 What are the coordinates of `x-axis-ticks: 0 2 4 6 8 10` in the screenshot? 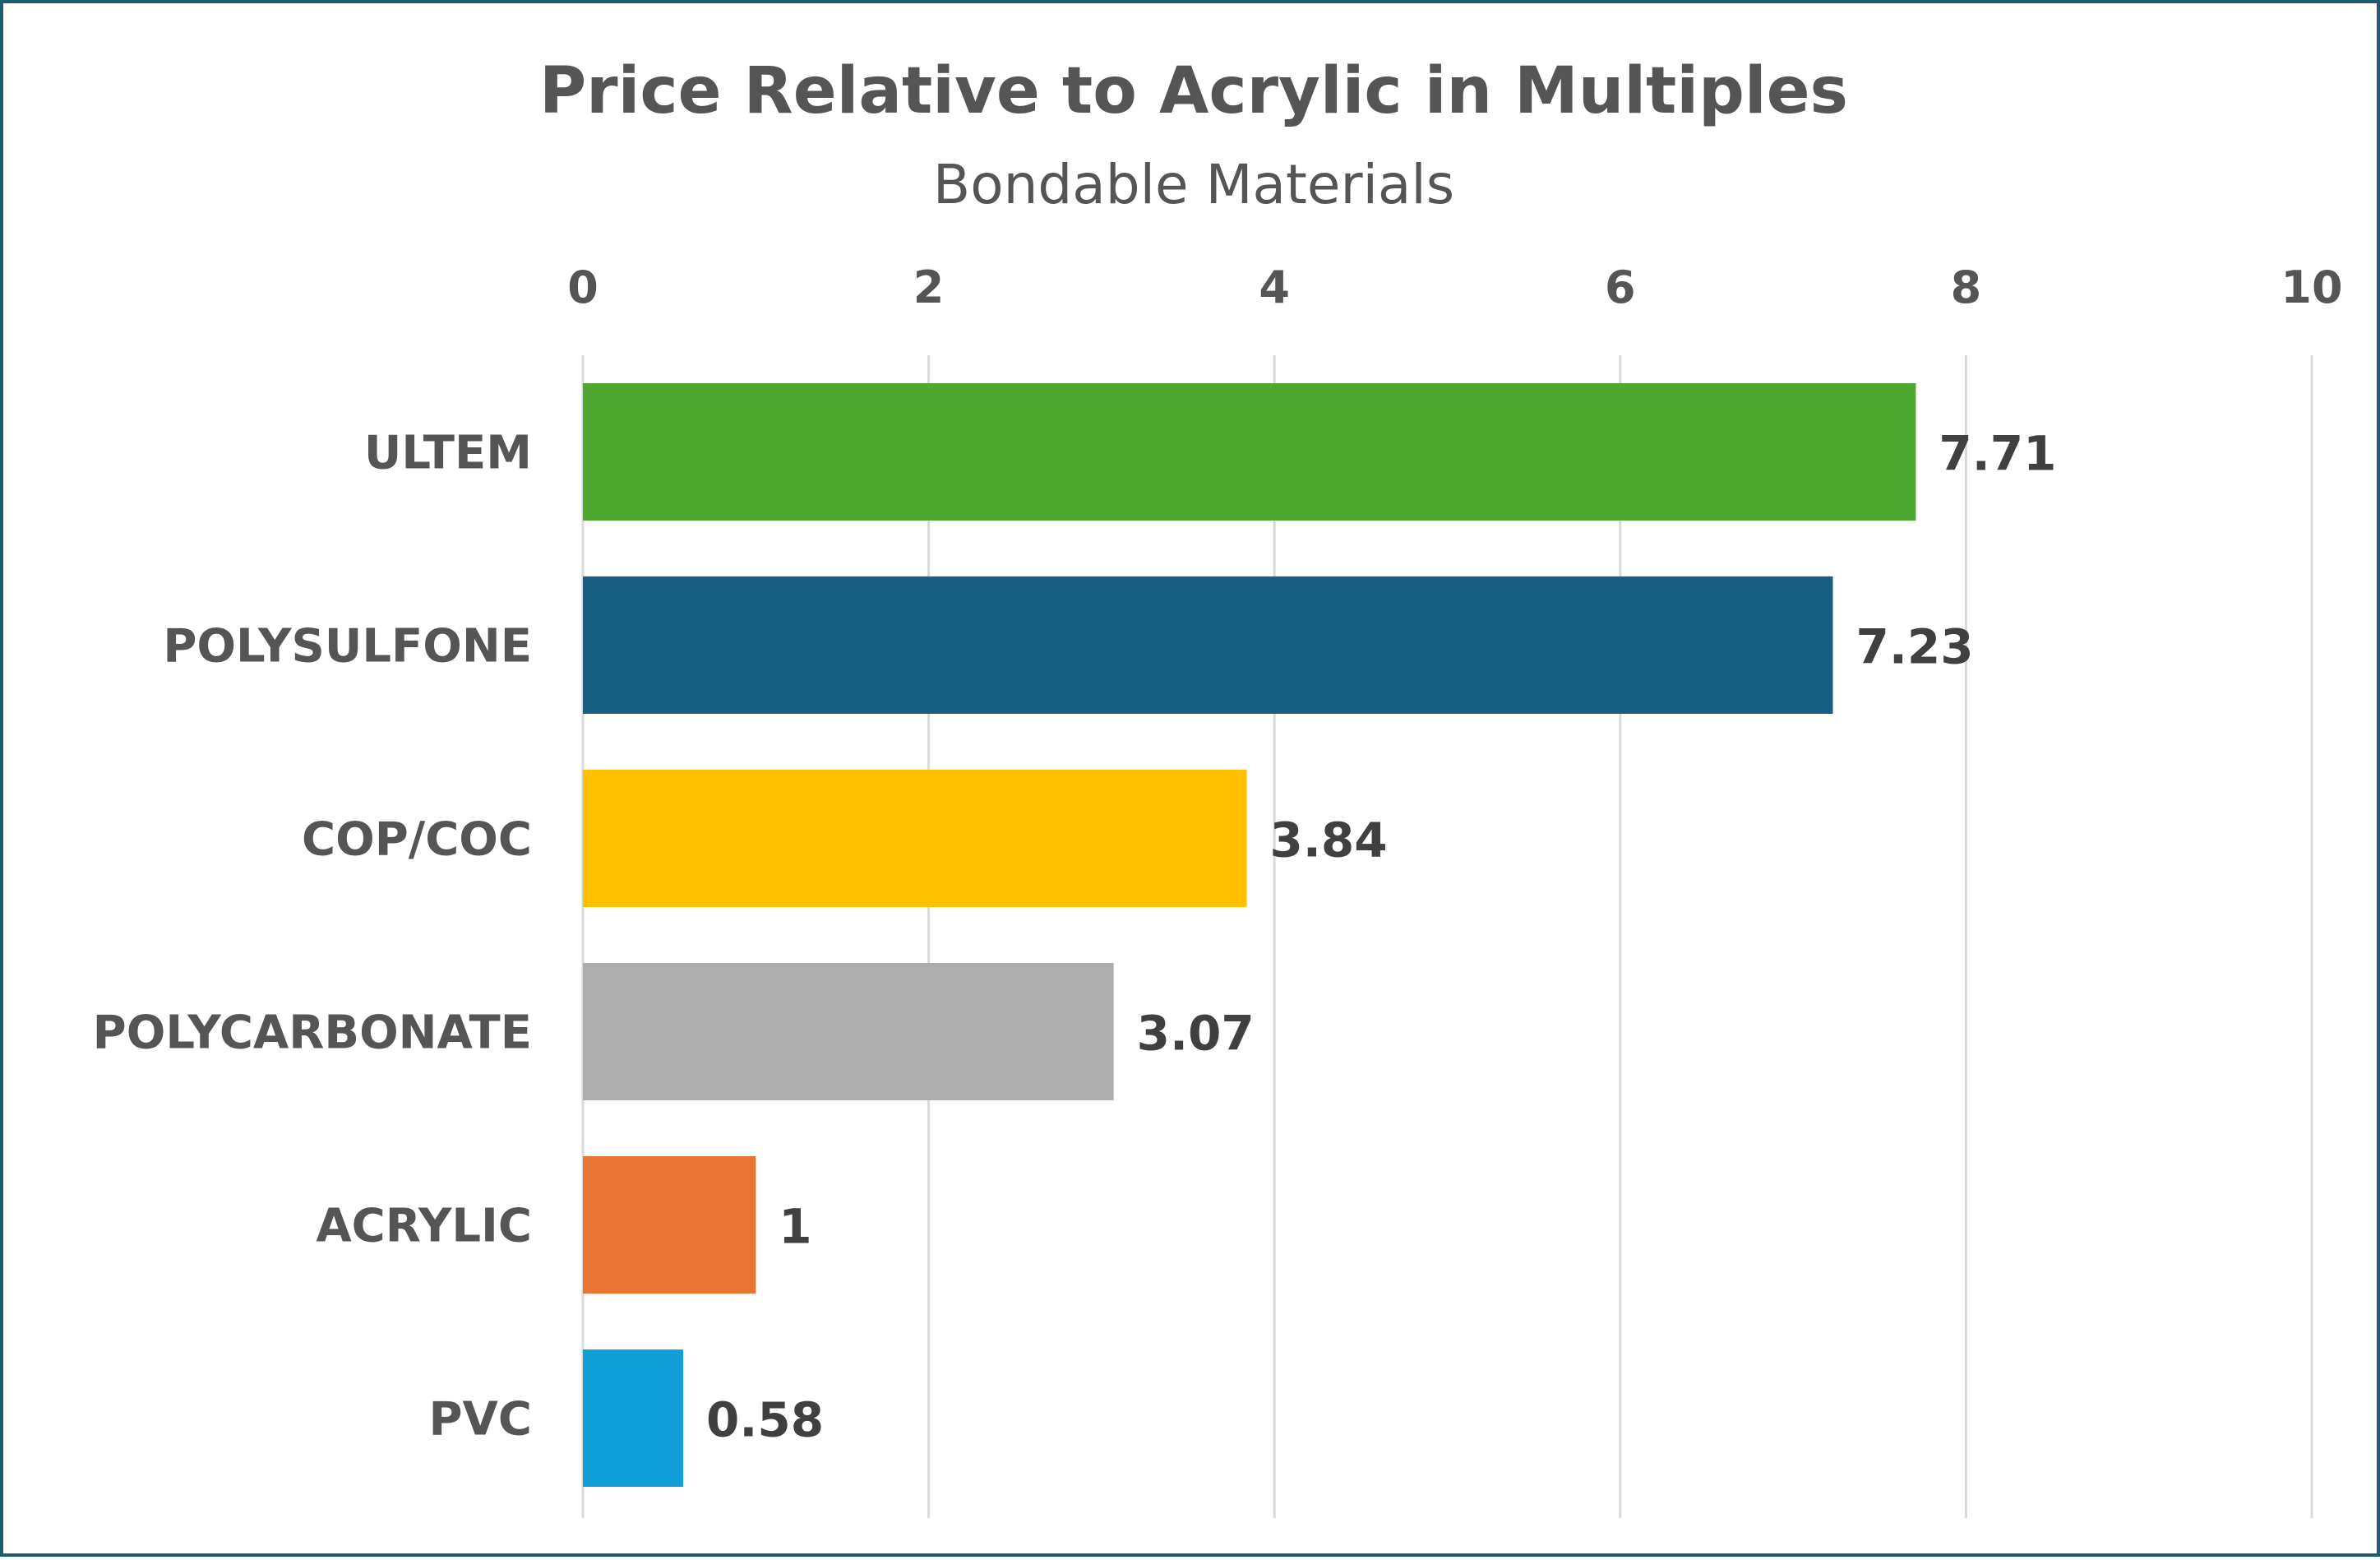 It's located at (1454, 287).